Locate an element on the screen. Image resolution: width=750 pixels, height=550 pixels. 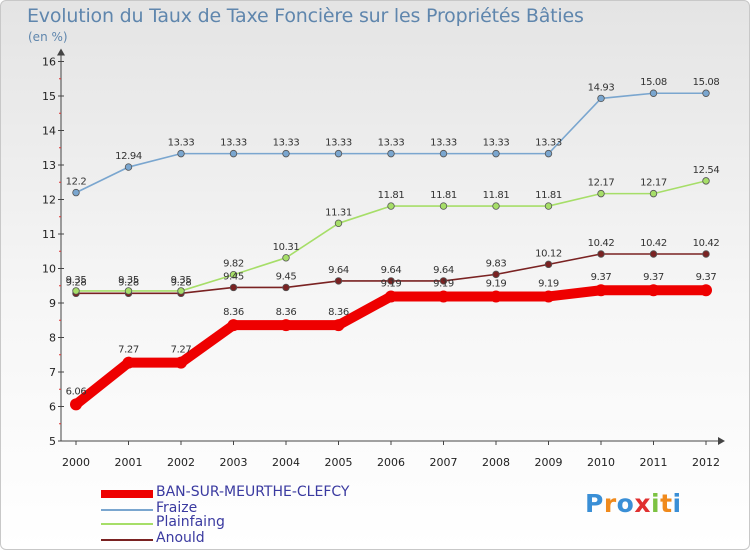
x-tick-label: 2007 is located at coordinates (444, 462).